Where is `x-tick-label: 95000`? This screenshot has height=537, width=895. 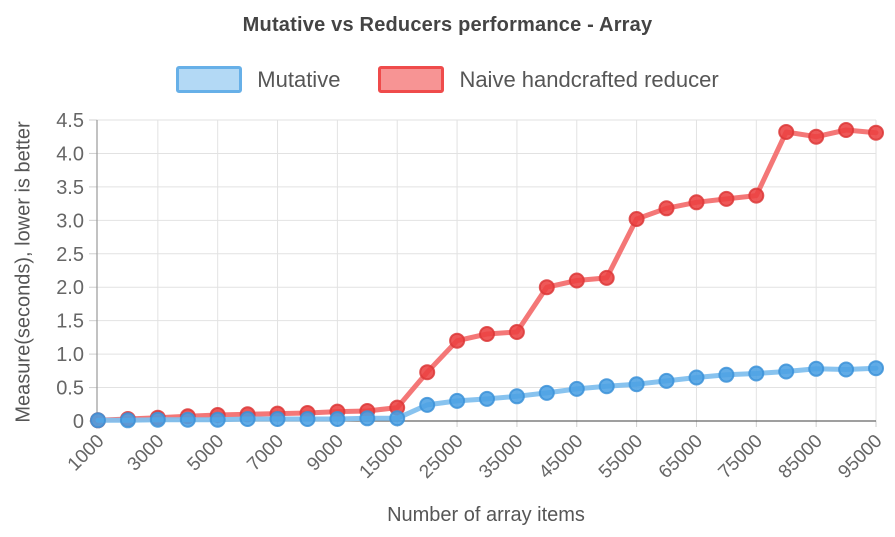 x-tick-label: 95000 is located at coordinates (860, 457).